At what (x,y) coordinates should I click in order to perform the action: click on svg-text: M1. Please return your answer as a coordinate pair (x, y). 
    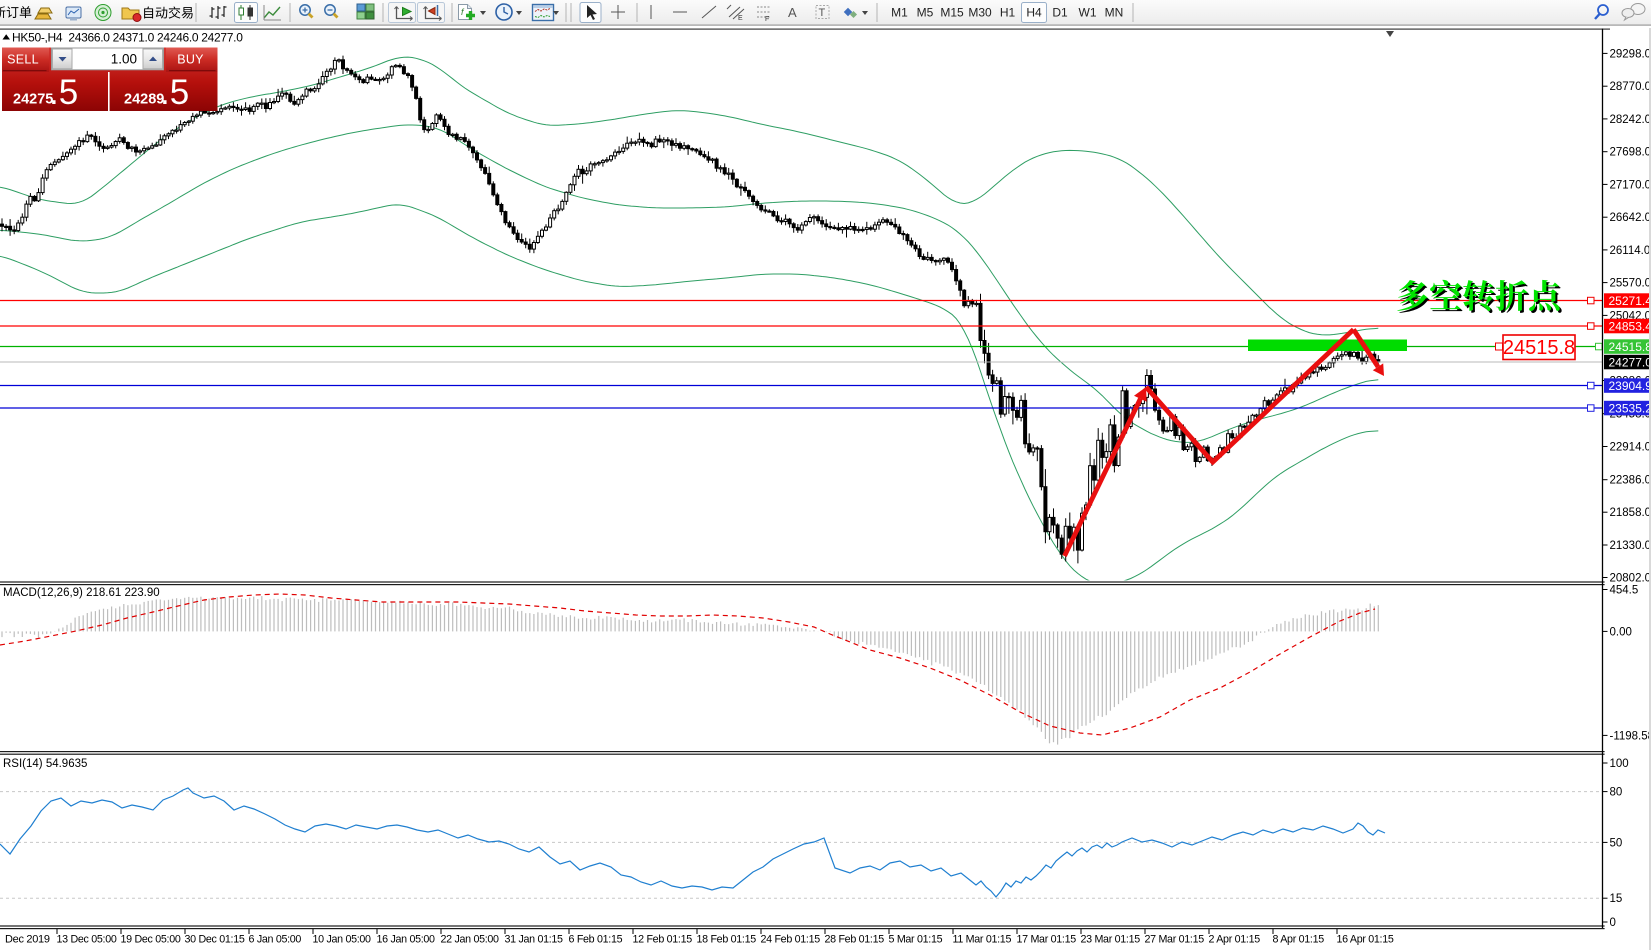
    Looking at the image, I should click on (899, 13).